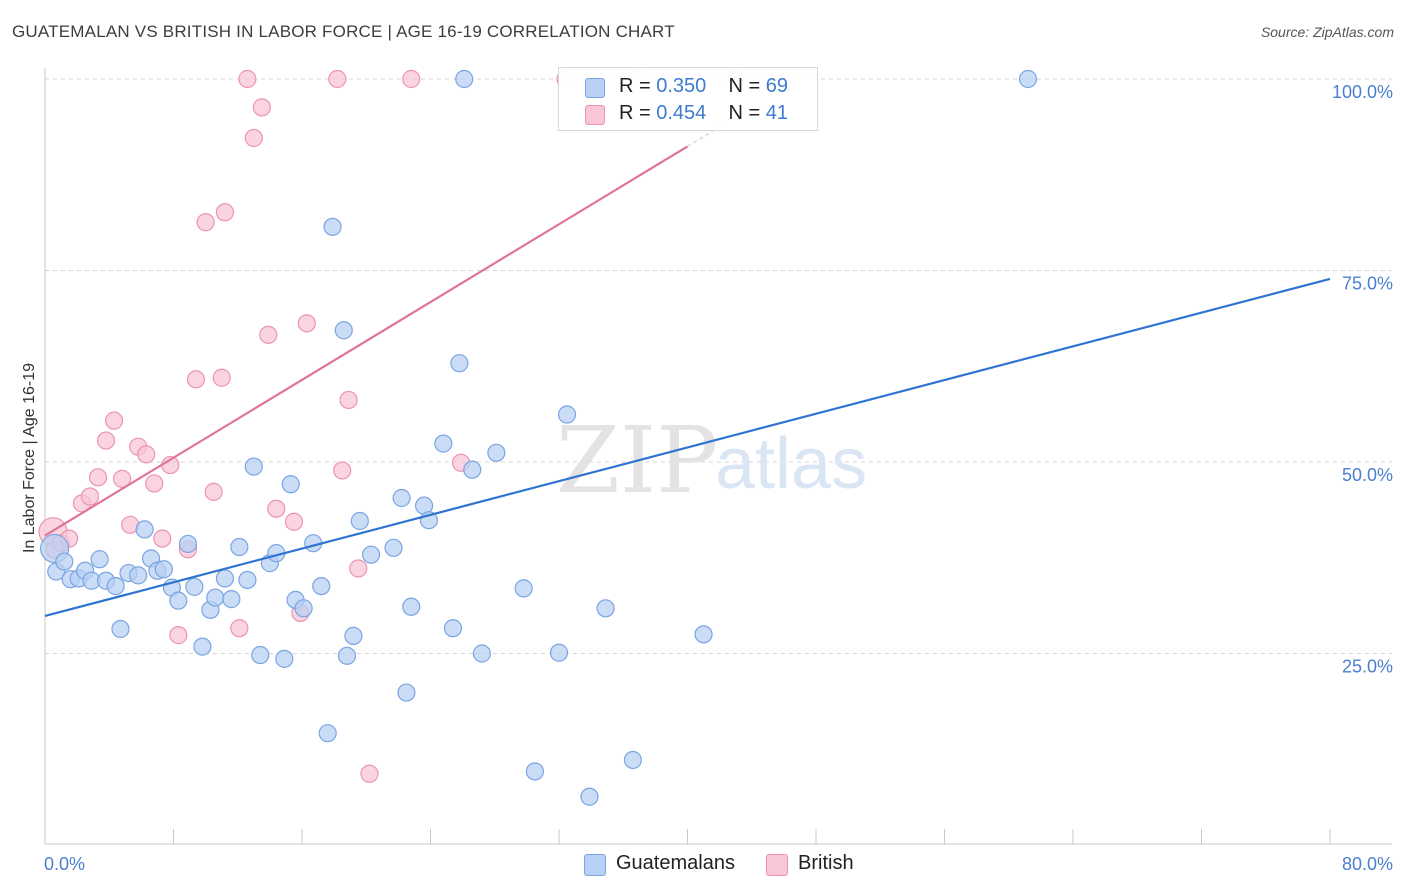  I want to click on bottom-legend-label: Guatemalans, so click(675, 863).